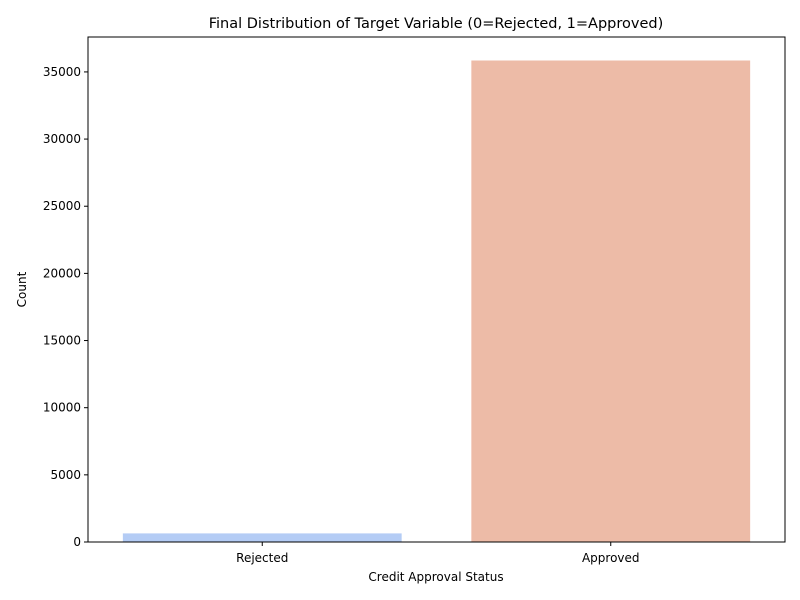  Describe the element at coordinates (435, 577) in the screenshot. I see `x-axis-label: Credit Approval Status` at that location.